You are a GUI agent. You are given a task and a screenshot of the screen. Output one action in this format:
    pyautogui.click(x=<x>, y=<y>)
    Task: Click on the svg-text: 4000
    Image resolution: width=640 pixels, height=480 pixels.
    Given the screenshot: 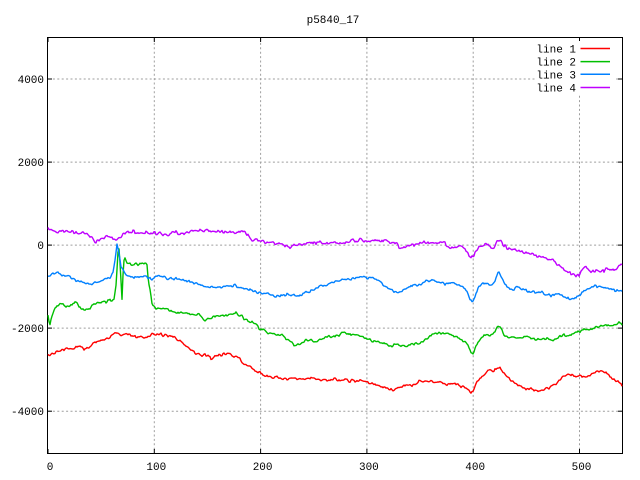 What is the action you would take?
    pyautogui.click(x=31, y=81)
    